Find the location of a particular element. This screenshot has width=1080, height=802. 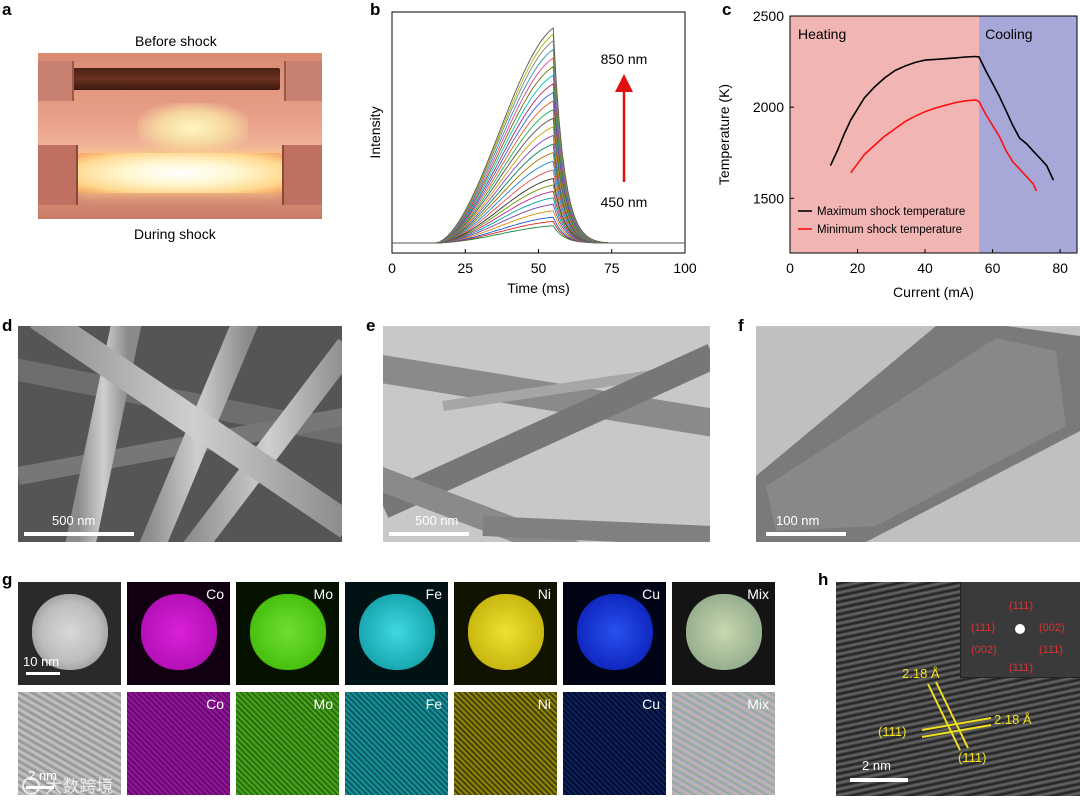

plane-bottom: (111) is located at coordinates (972, 757).